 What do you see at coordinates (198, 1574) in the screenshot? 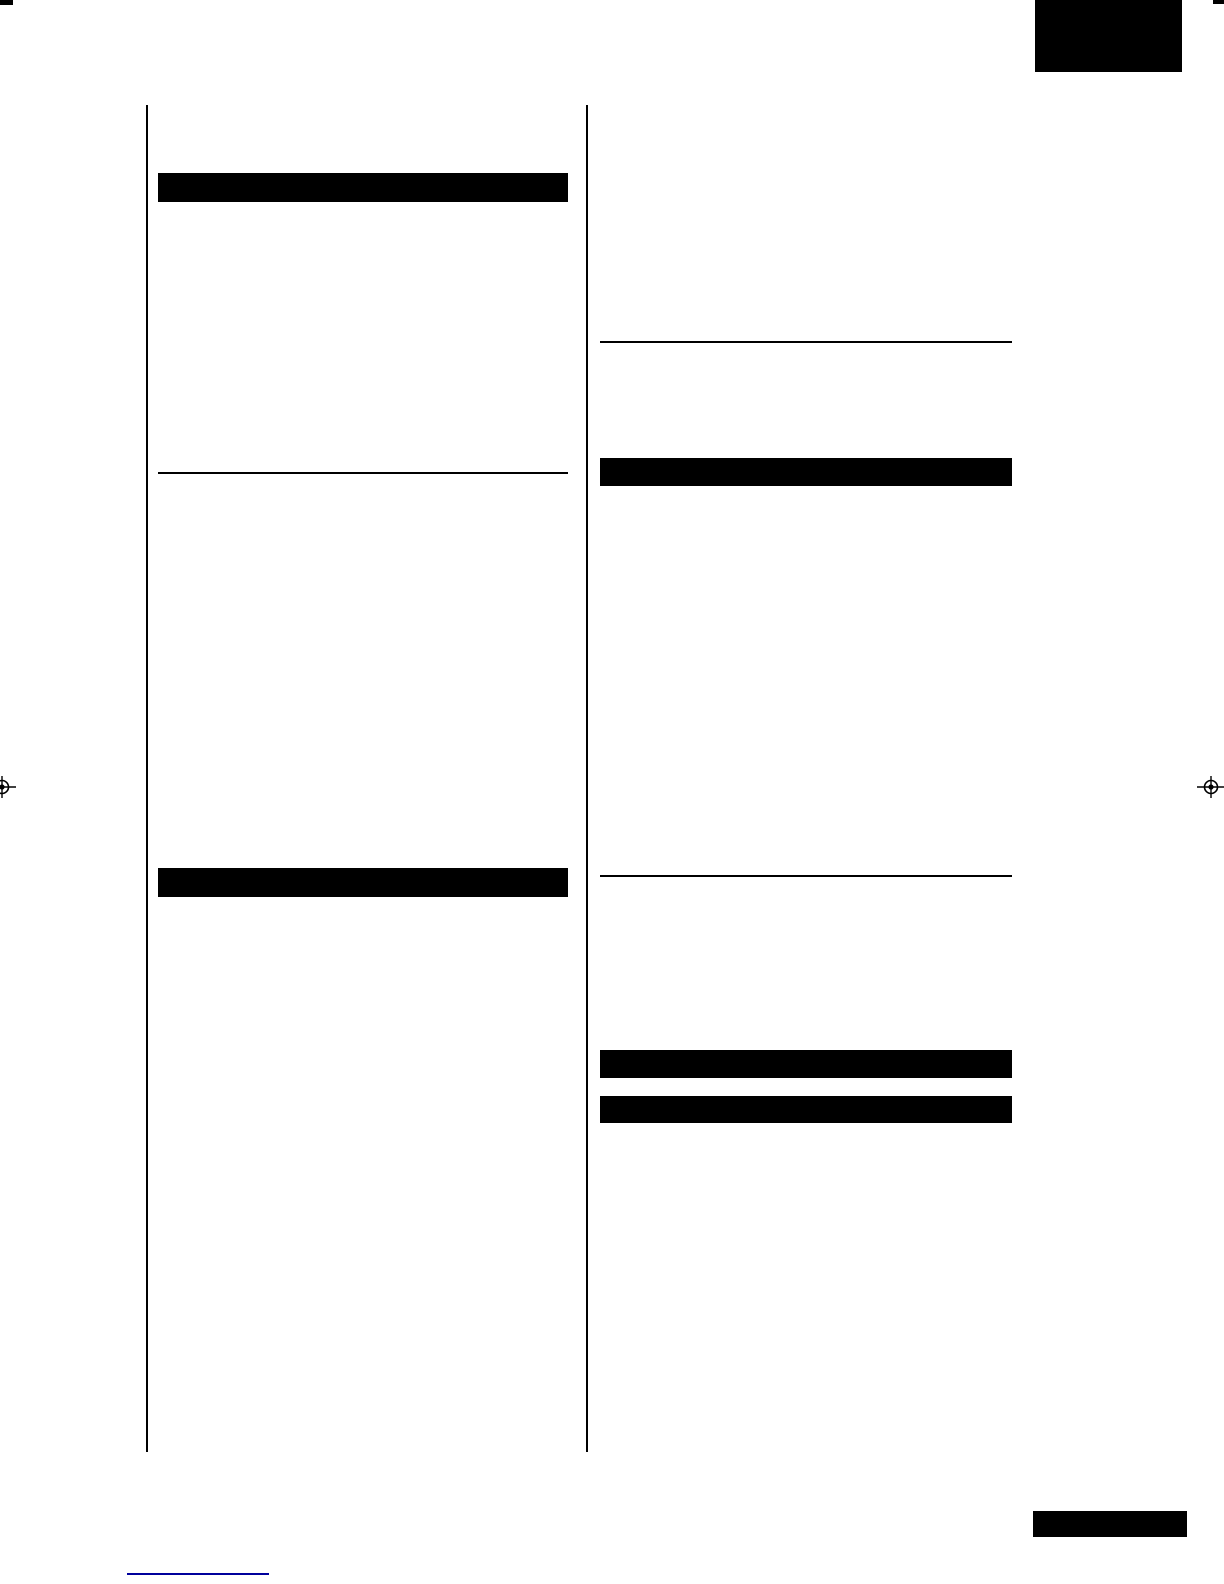
I see `footer-link-underline` at bounding box center [198, 1574].